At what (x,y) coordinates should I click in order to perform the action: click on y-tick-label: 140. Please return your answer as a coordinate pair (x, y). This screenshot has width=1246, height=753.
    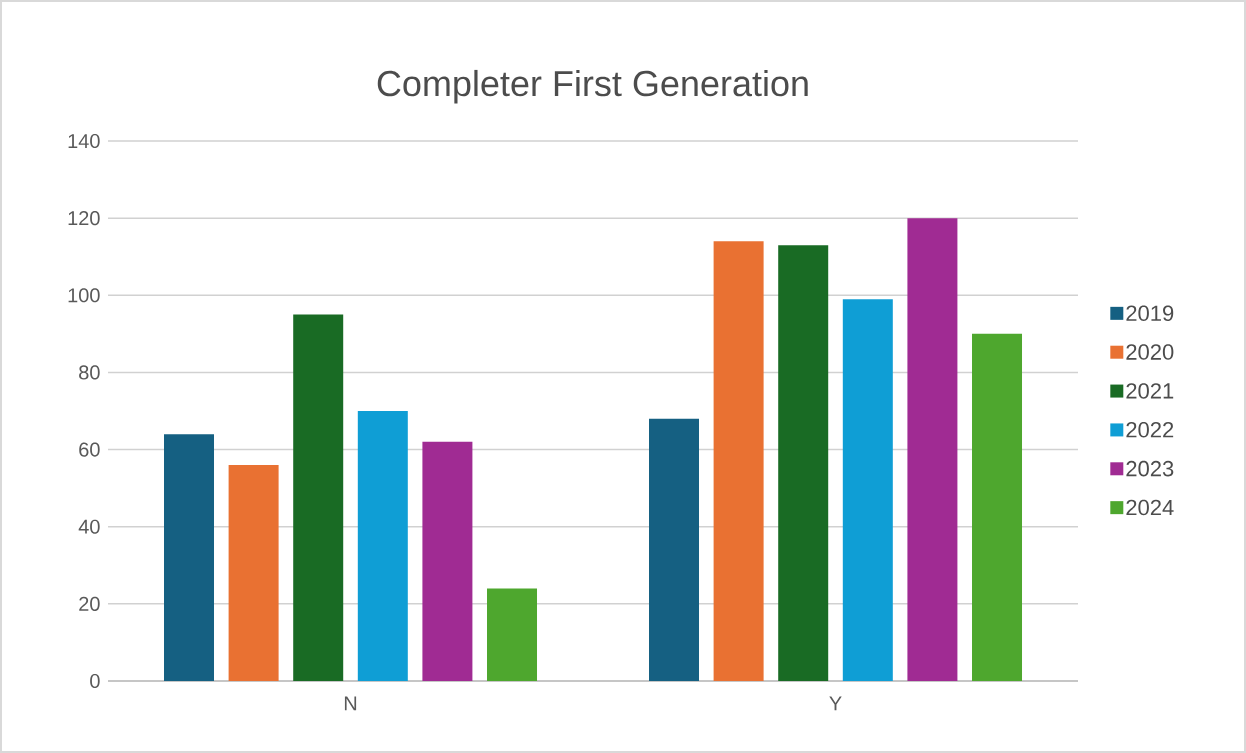
    Looking at the image, I should click on (84, 141).